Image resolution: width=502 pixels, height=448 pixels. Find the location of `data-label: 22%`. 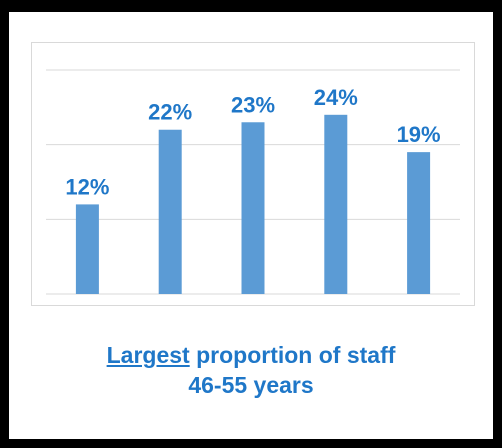

data-label: 22% is located at coordinates (170, 112).